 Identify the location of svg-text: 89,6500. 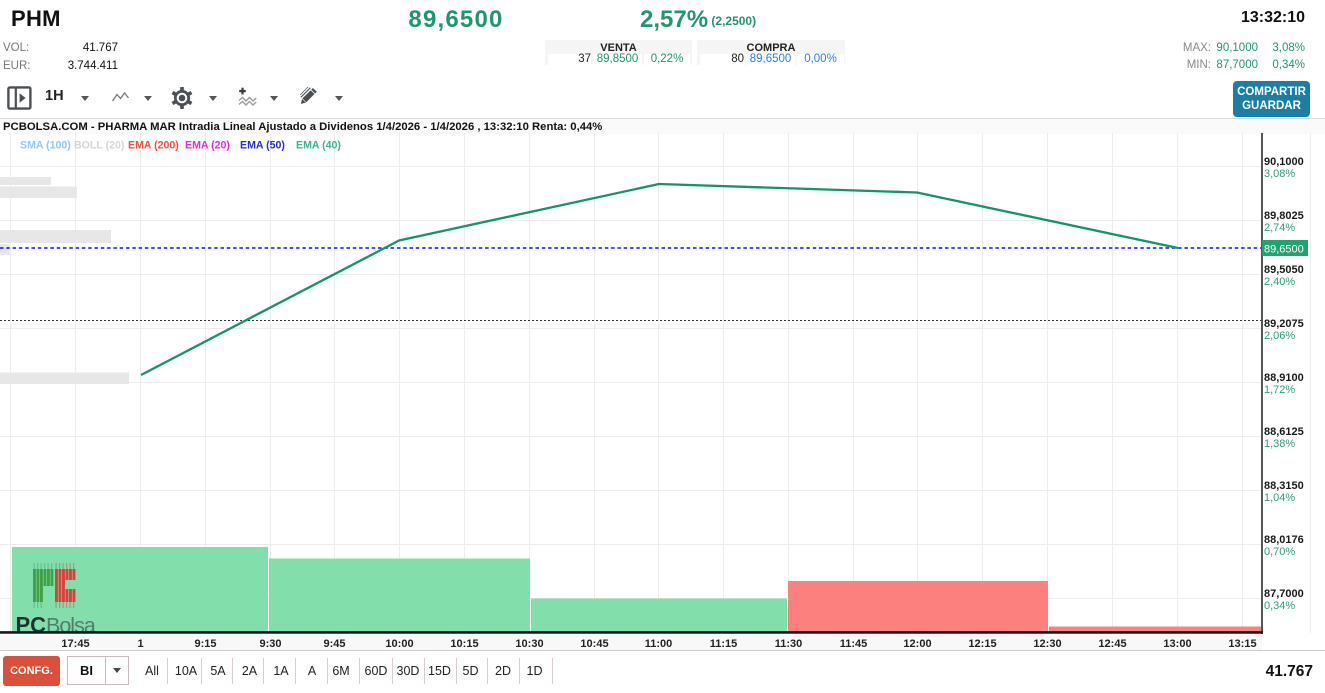
(1284, 250).